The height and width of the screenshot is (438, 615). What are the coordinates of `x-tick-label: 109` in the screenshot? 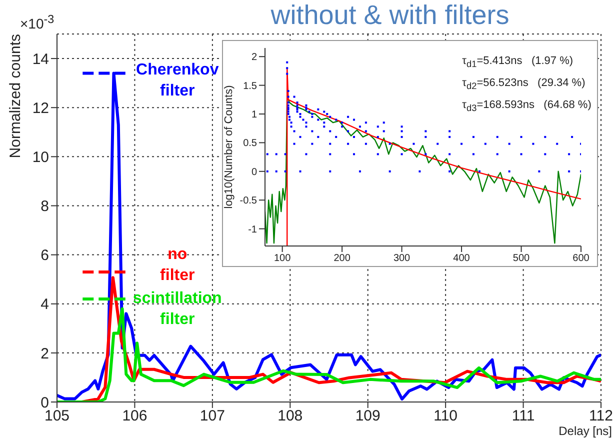 It's located at (367, 416).